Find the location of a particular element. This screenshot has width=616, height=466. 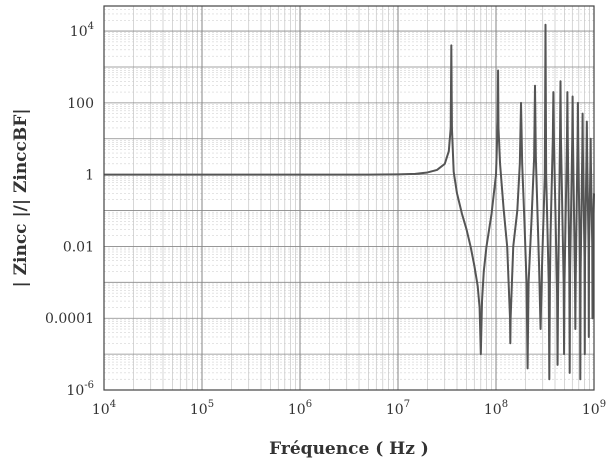

y-axis-title: | Zincc |/| ZinccBF| is located at coordinates (21, 198).